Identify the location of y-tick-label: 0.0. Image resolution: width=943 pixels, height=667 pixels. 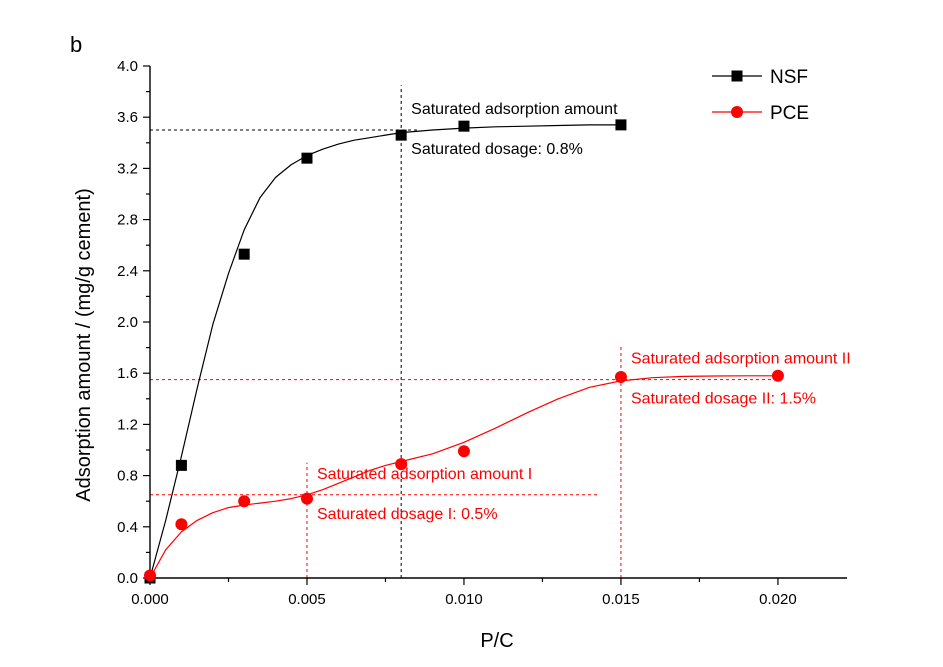
(127, 578).